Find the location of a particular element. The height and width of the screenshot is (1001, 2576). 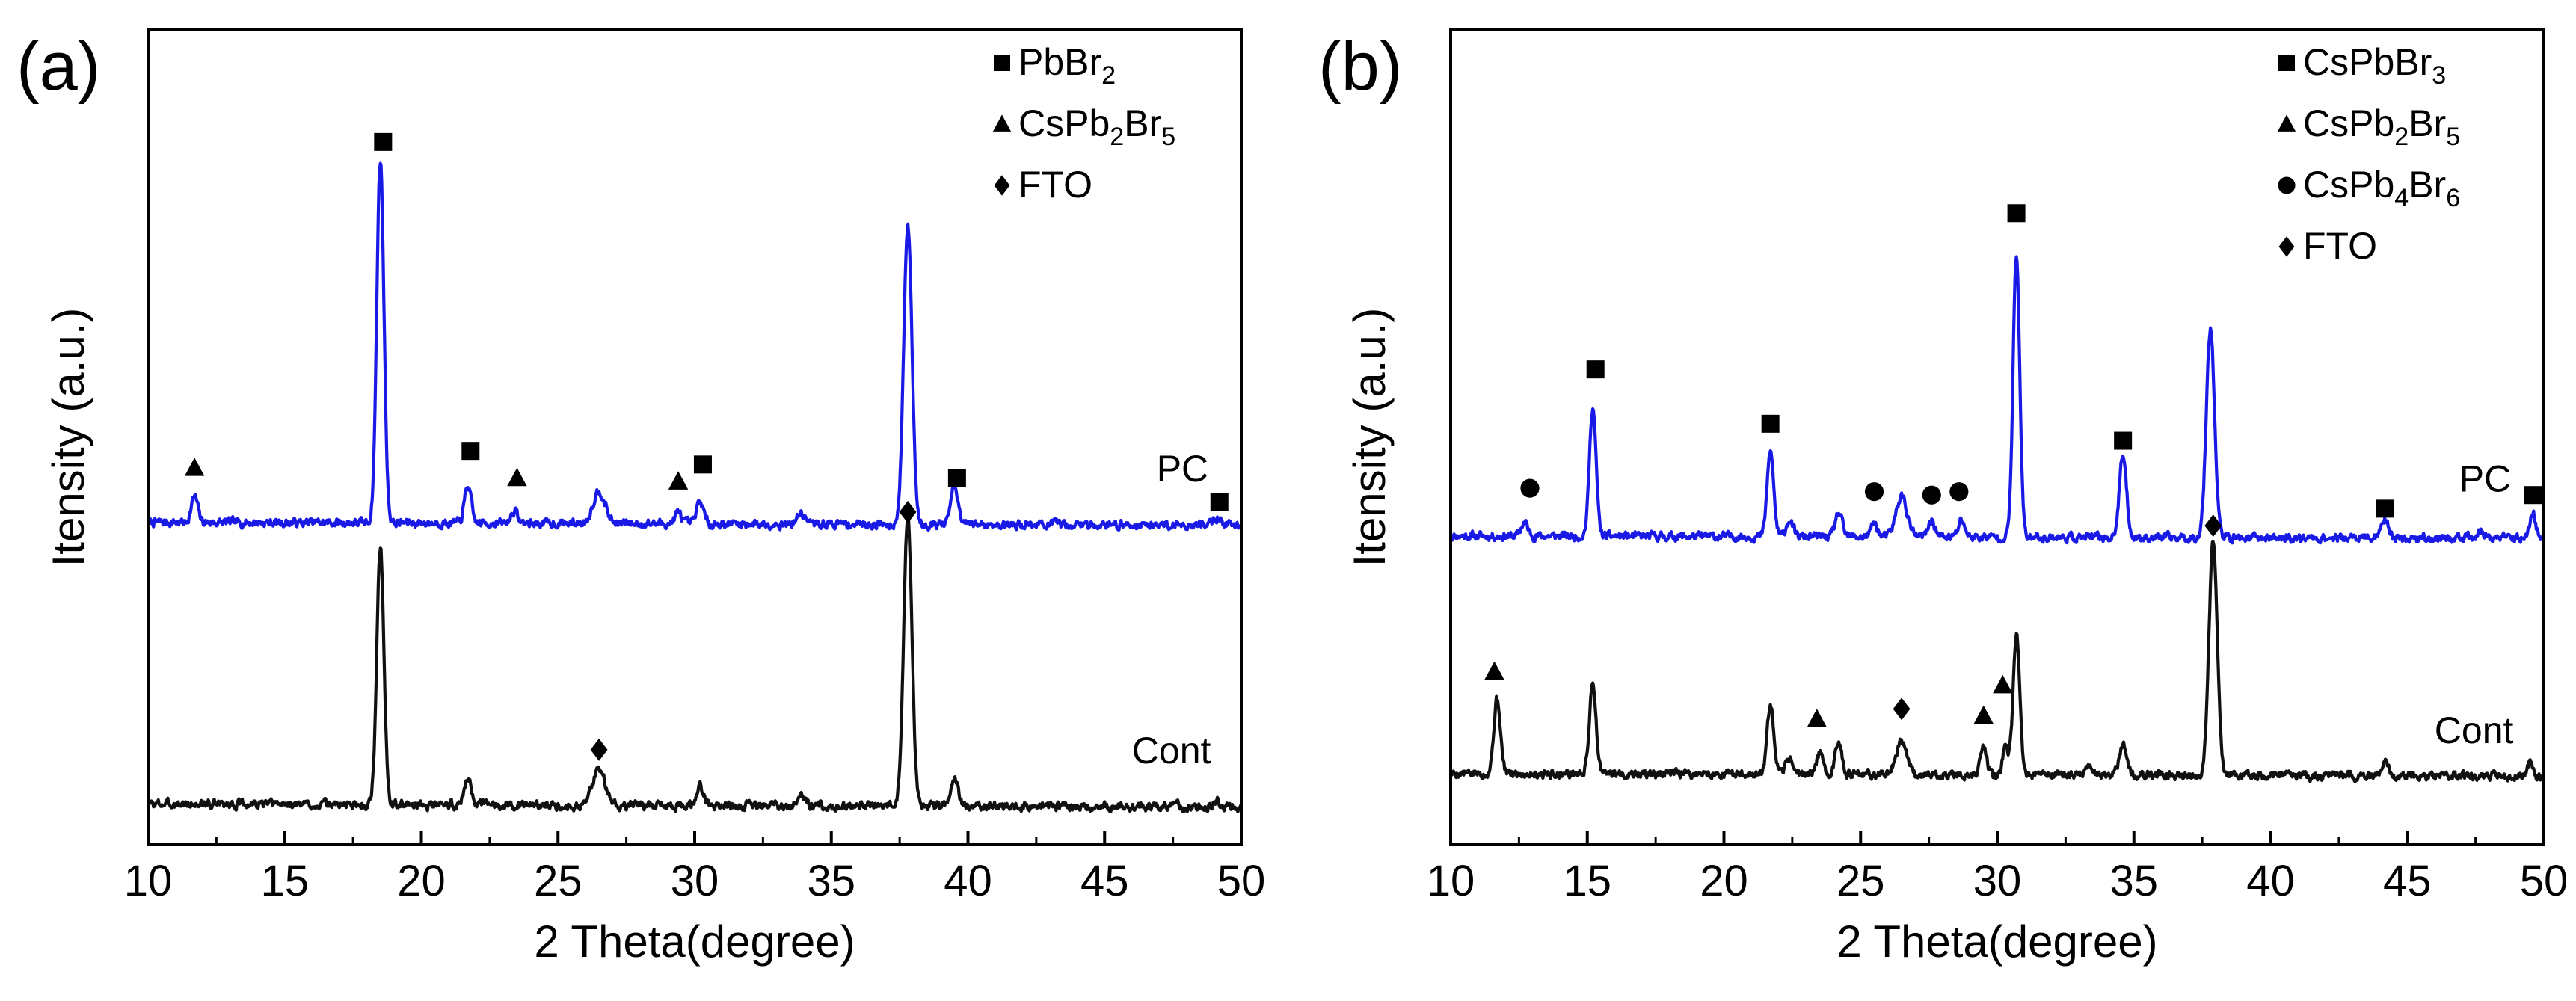

legend-entry-label: CsPb4Br6 is located at coordinates (2381, 188).